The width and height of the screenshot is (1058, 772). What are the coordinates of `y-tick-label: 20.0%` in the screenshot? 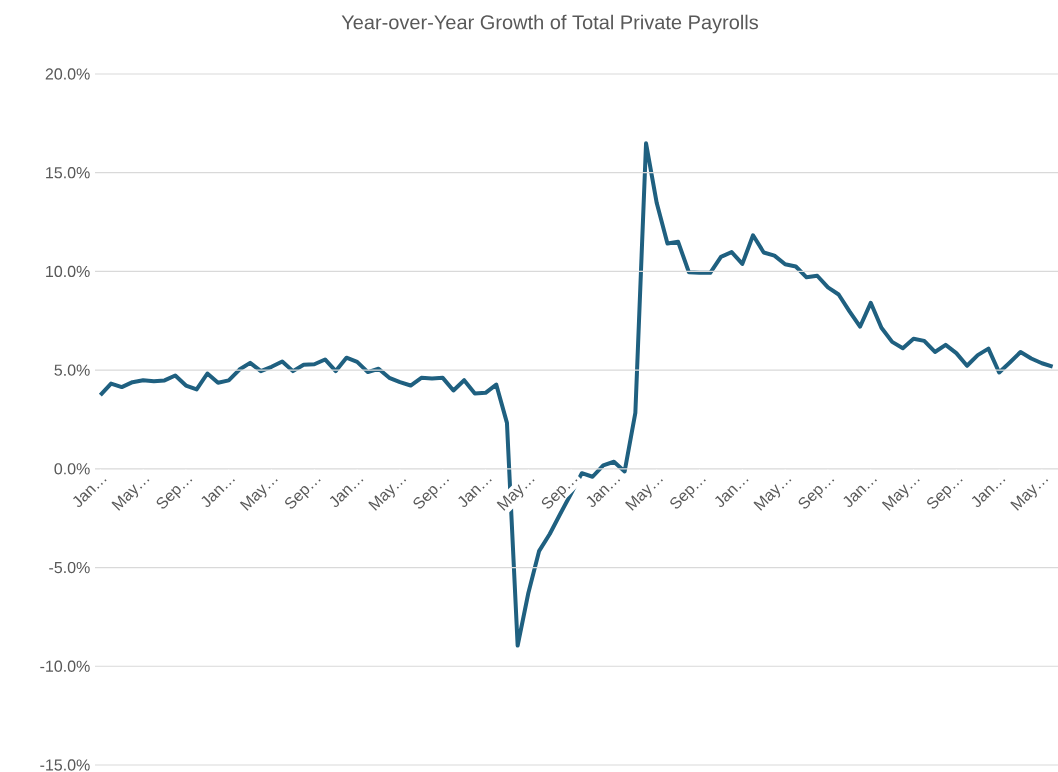 It's located at (67, 74).